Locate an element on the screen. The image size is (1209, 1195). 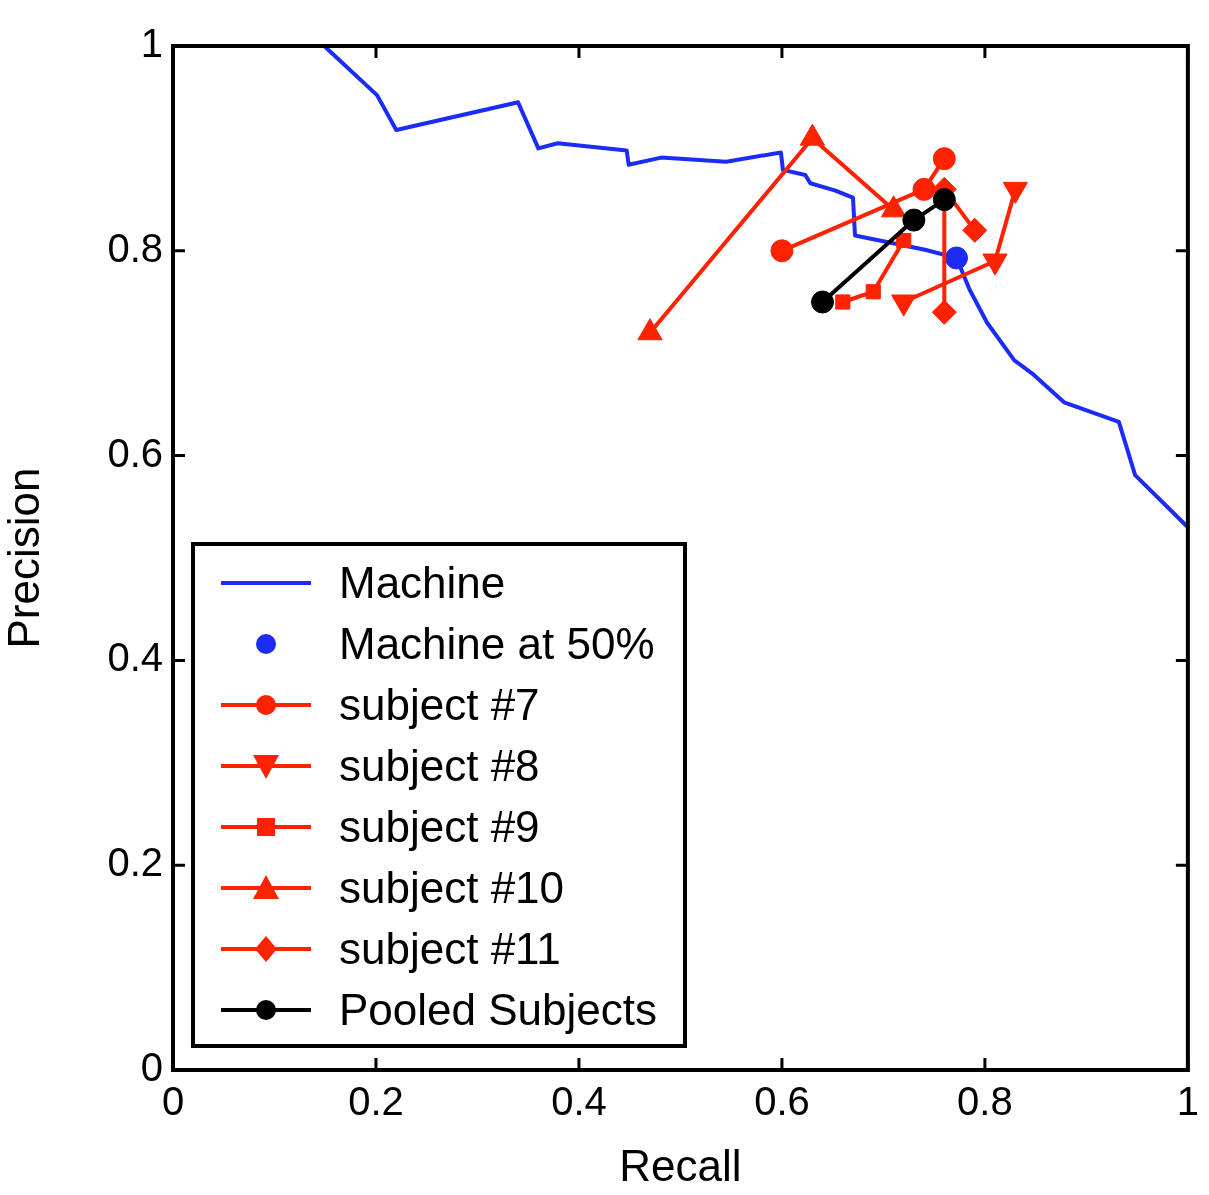
legend-label: subject #8 is located at coordinates (439, 765).